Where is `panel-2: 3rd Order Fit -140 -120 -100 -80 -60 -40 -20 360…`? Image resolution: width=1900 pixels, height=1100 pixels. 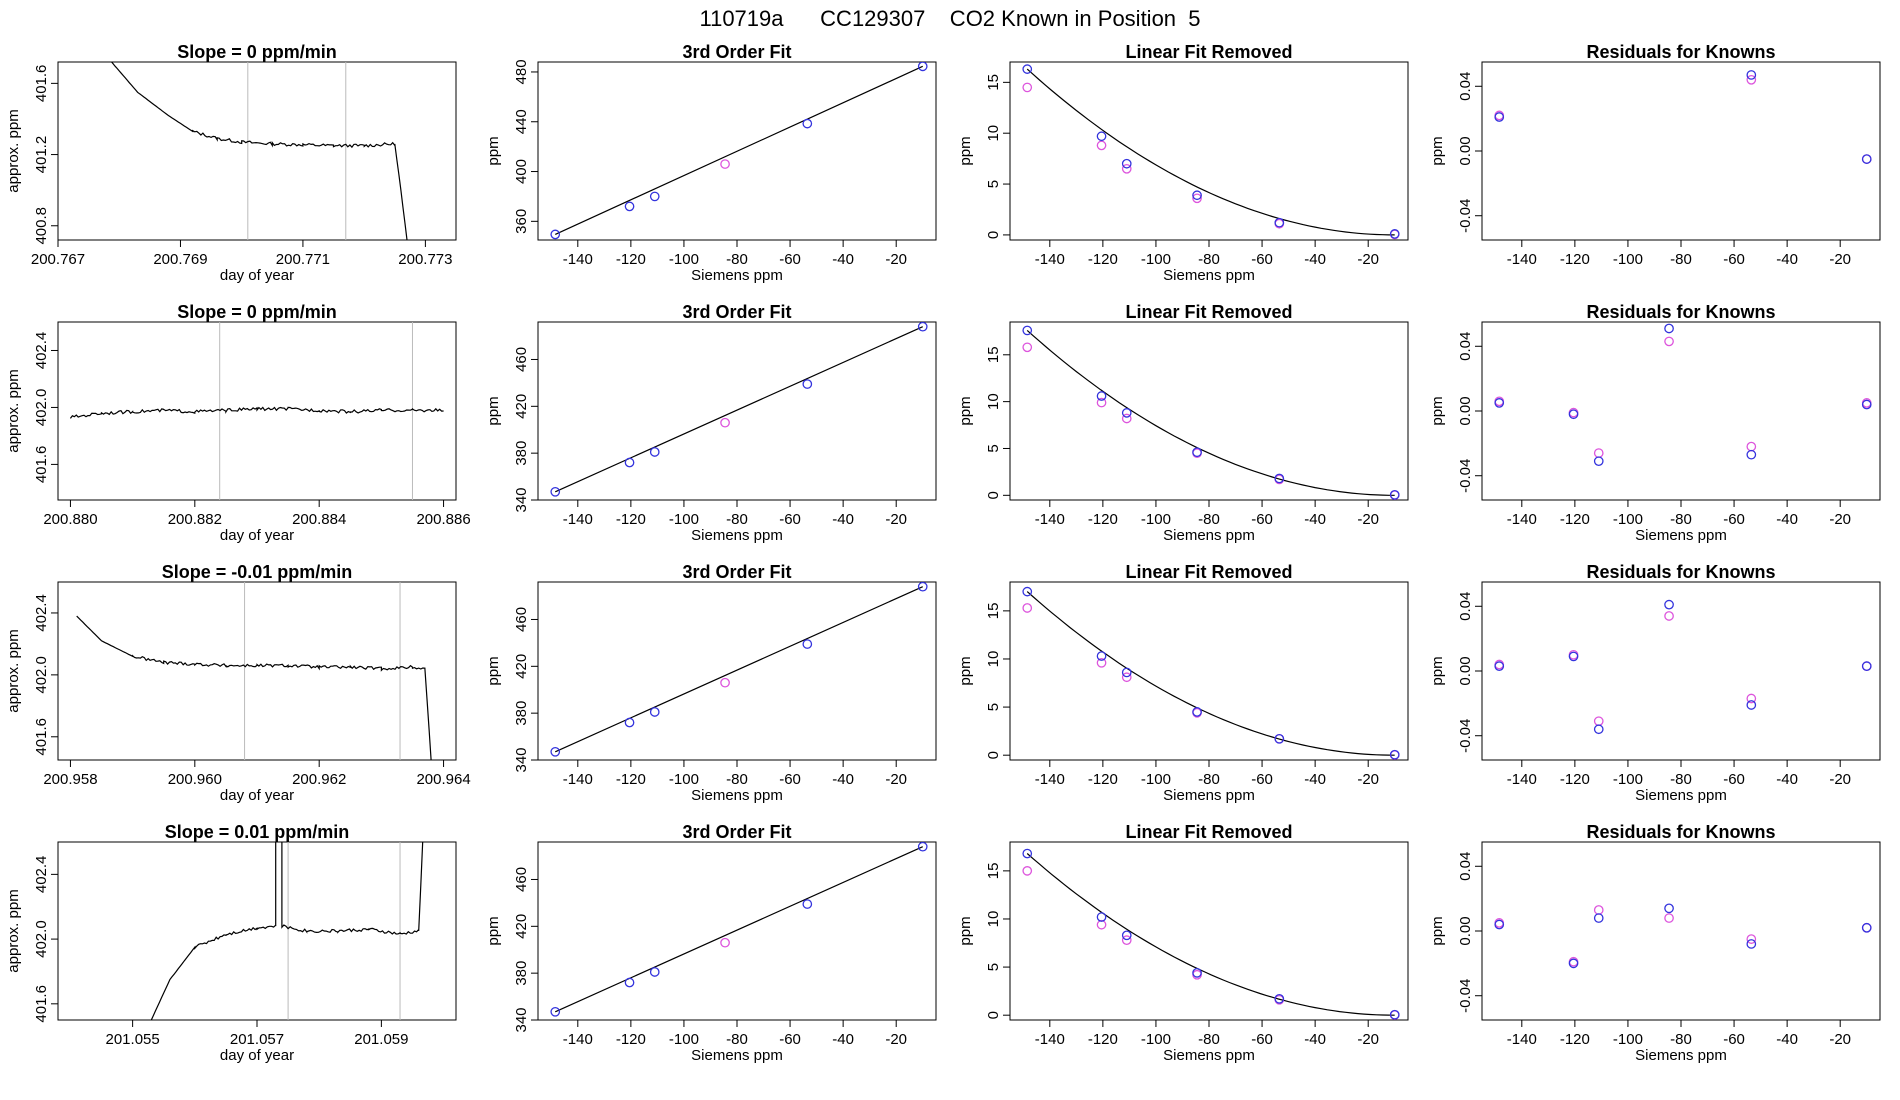 panel-2: 3rd Order Fit -140 -120 -100 -80 -60 -40 -20 360… is located at coordinates (711, 163).